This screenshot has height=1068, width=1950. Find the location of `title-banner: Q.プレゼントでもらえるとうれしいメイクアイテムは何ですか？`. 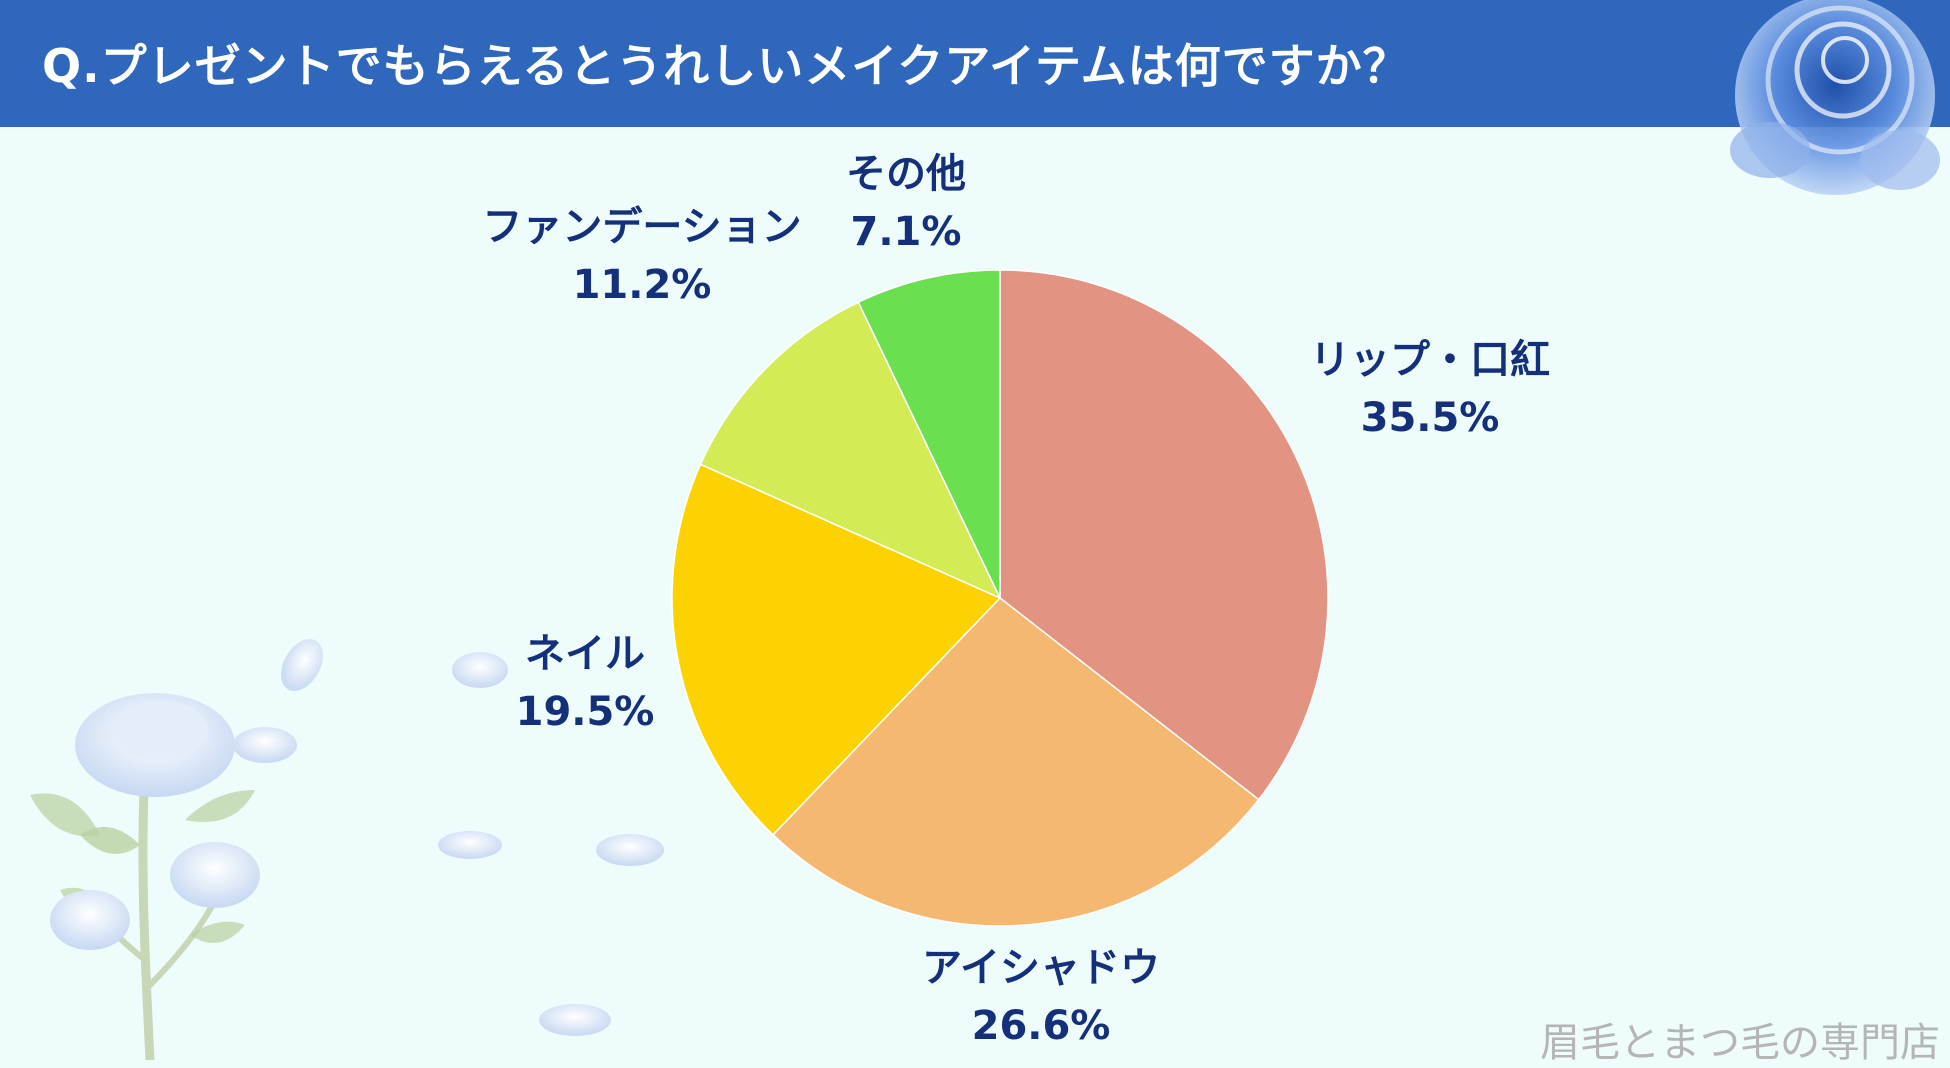

title-banner: Q.プレゼントでもらえるとうれしいメイクアイテムは何ですか？ is located at coordinates (975, 63).